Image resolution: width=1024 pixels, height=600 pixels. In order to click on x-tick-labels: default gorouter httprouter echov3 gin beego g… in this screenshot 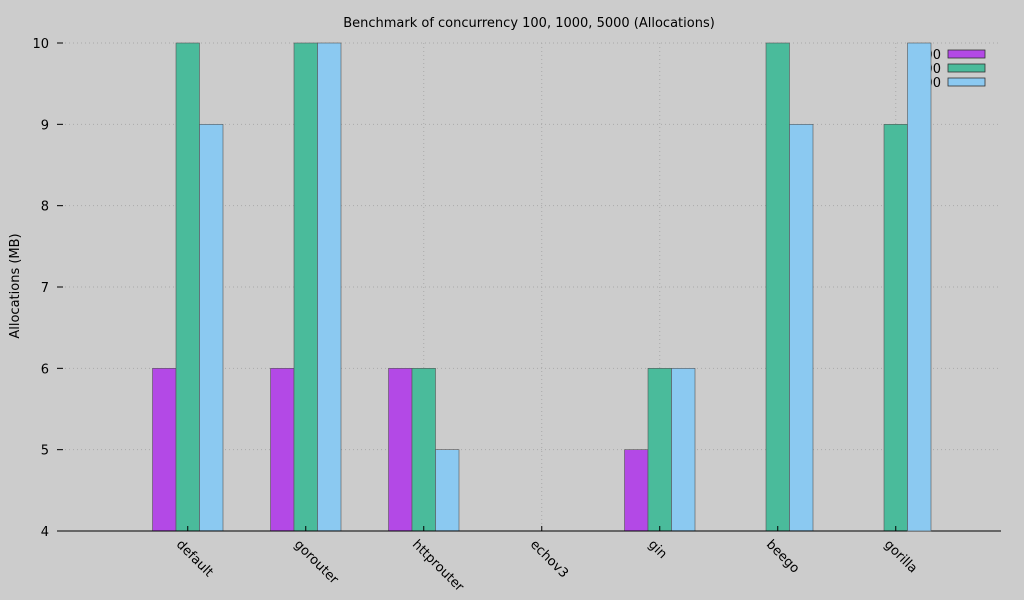, I will do `click(546, 560)`.